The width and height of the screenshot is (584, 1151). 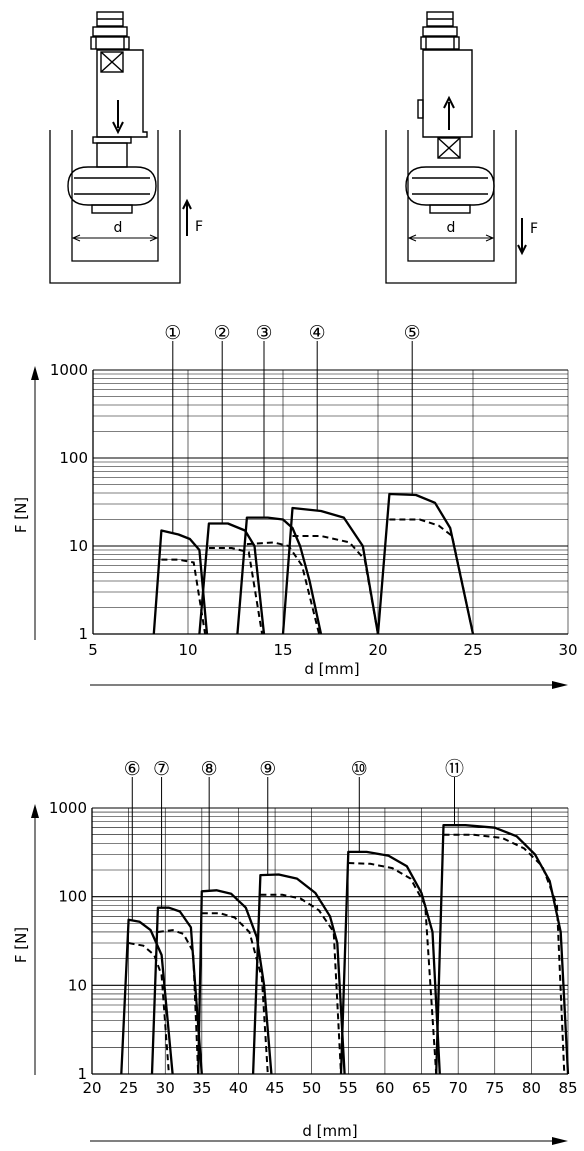 What do you see at coordinates (161, 769) in the screenshot?
I see `marker-label: ⑦` at bounding box center [161, 769].